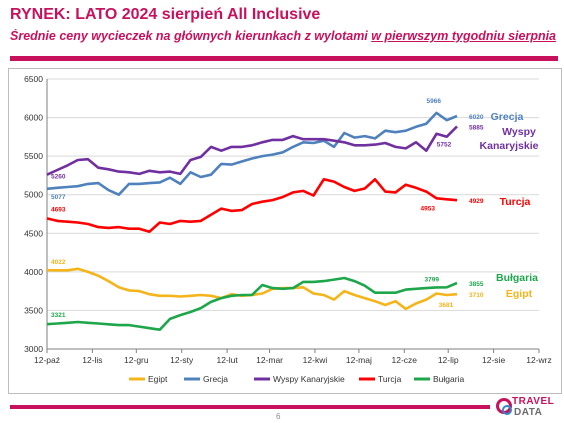 The width and height of the screenshot is (564, 423). What do you see at coordinates (359, 360) in the screenshot?
I see `x-tick-label: 12-maj` at bounding box center [359, 360].